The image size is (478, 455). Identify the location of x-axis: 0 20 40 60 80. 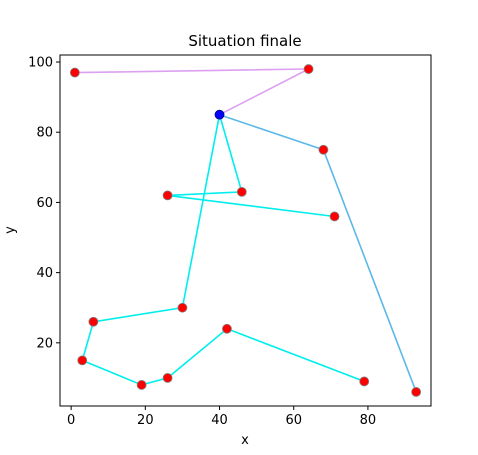
(221, 417).